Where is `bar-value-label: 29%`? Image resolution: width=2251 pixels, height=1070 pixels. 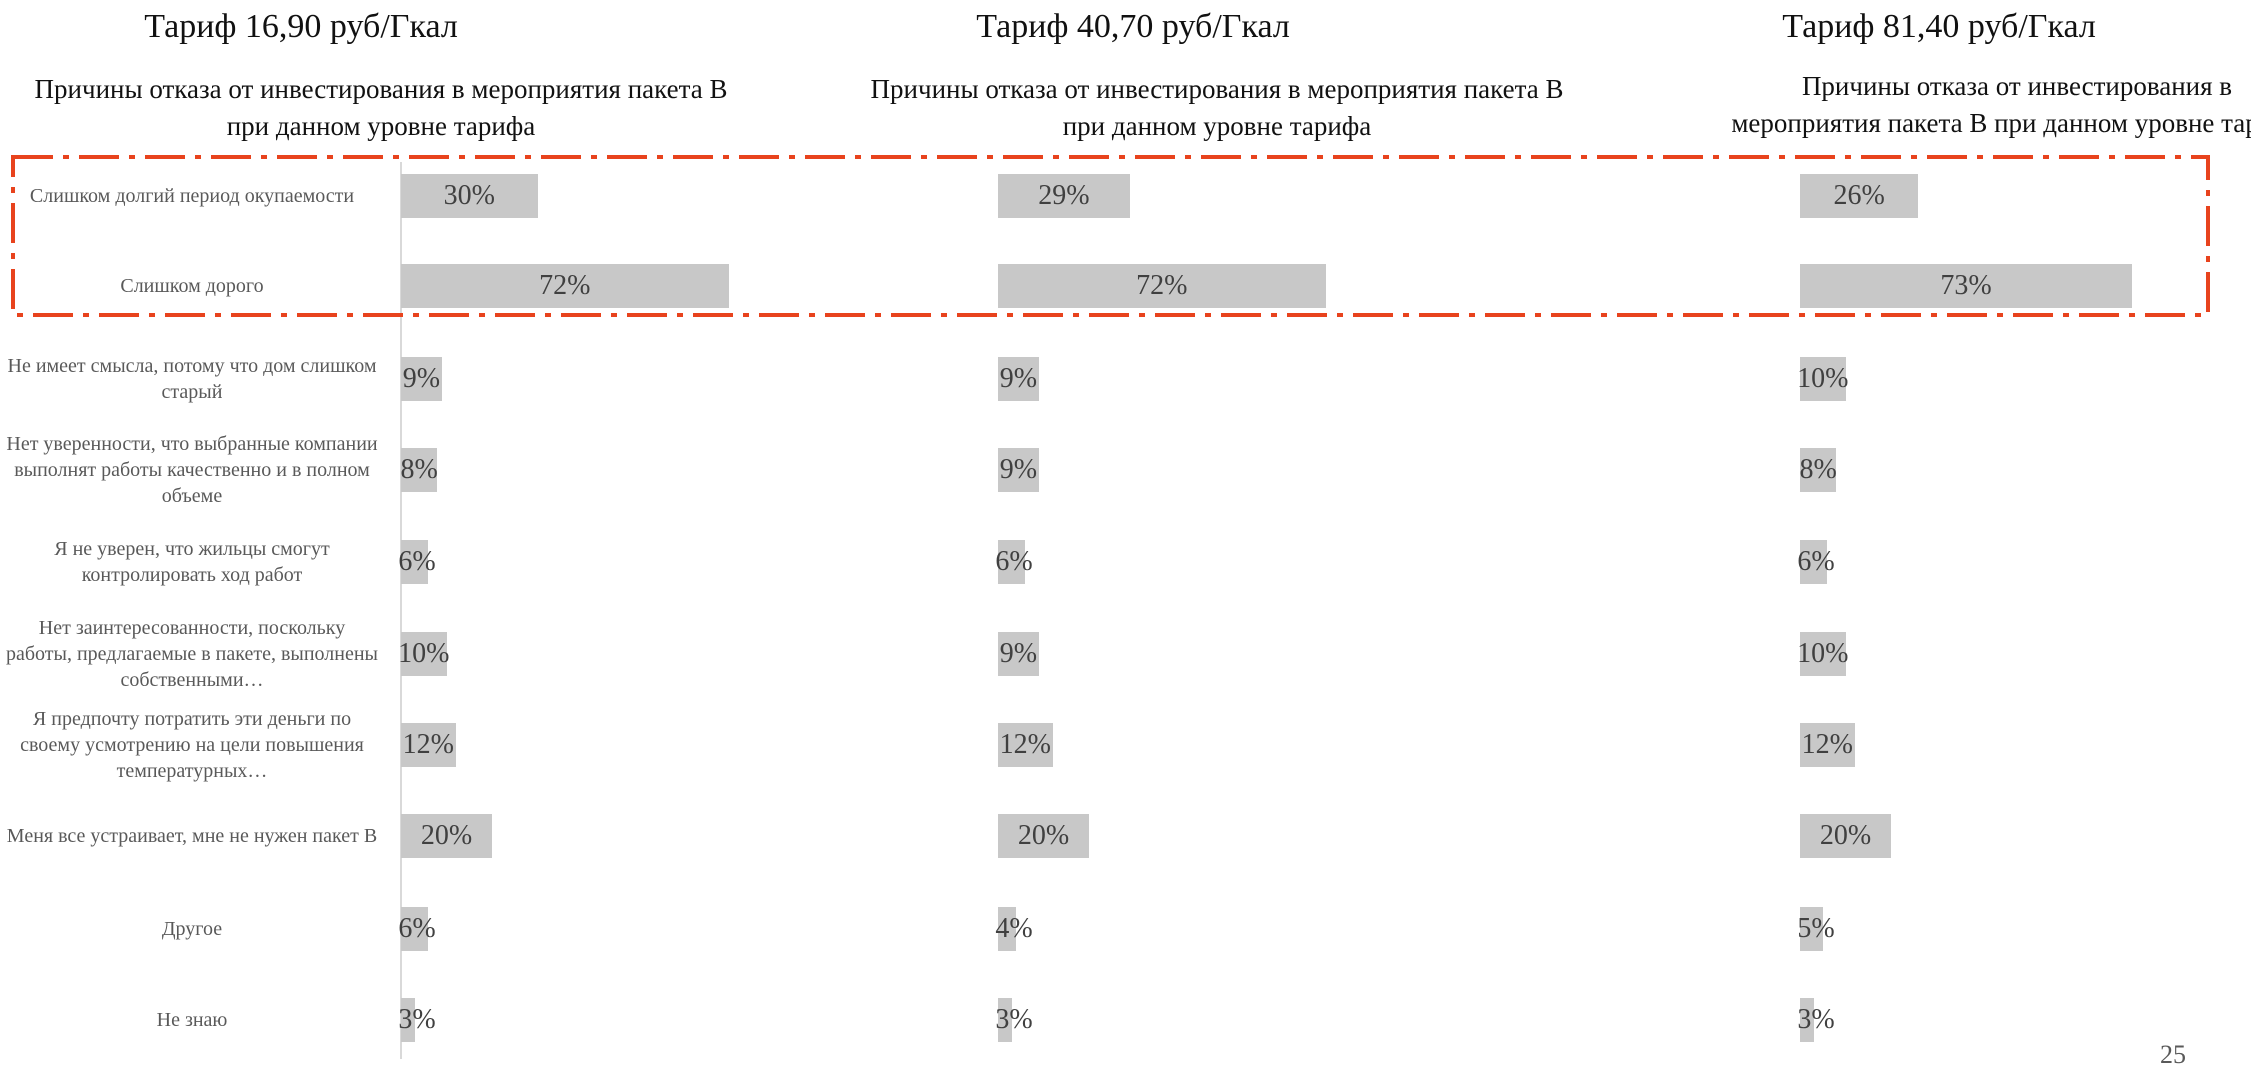 bar-value-label: 29% is located at coordinates (1064, 195).